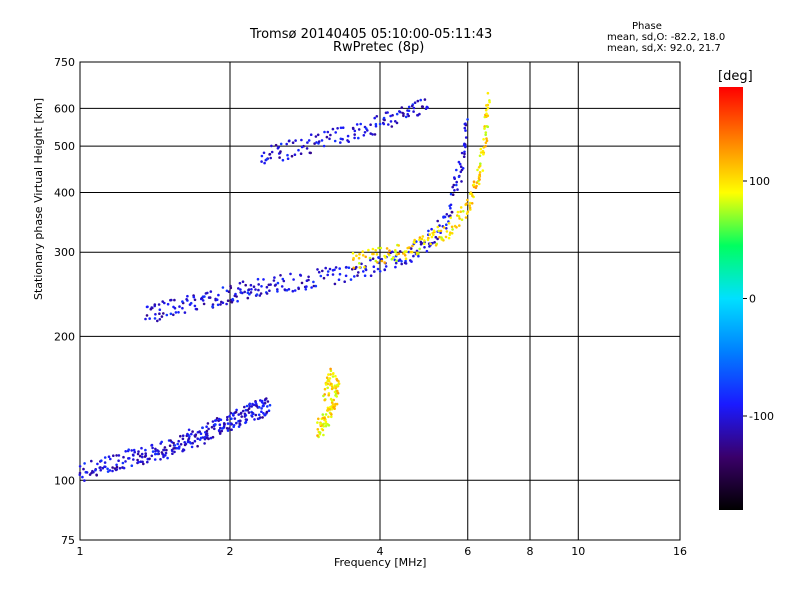 The image size is (800, 600). Describe the element at coordinates (578, 551) in the screenshot. I see `x-tick-label: 10` at that location.